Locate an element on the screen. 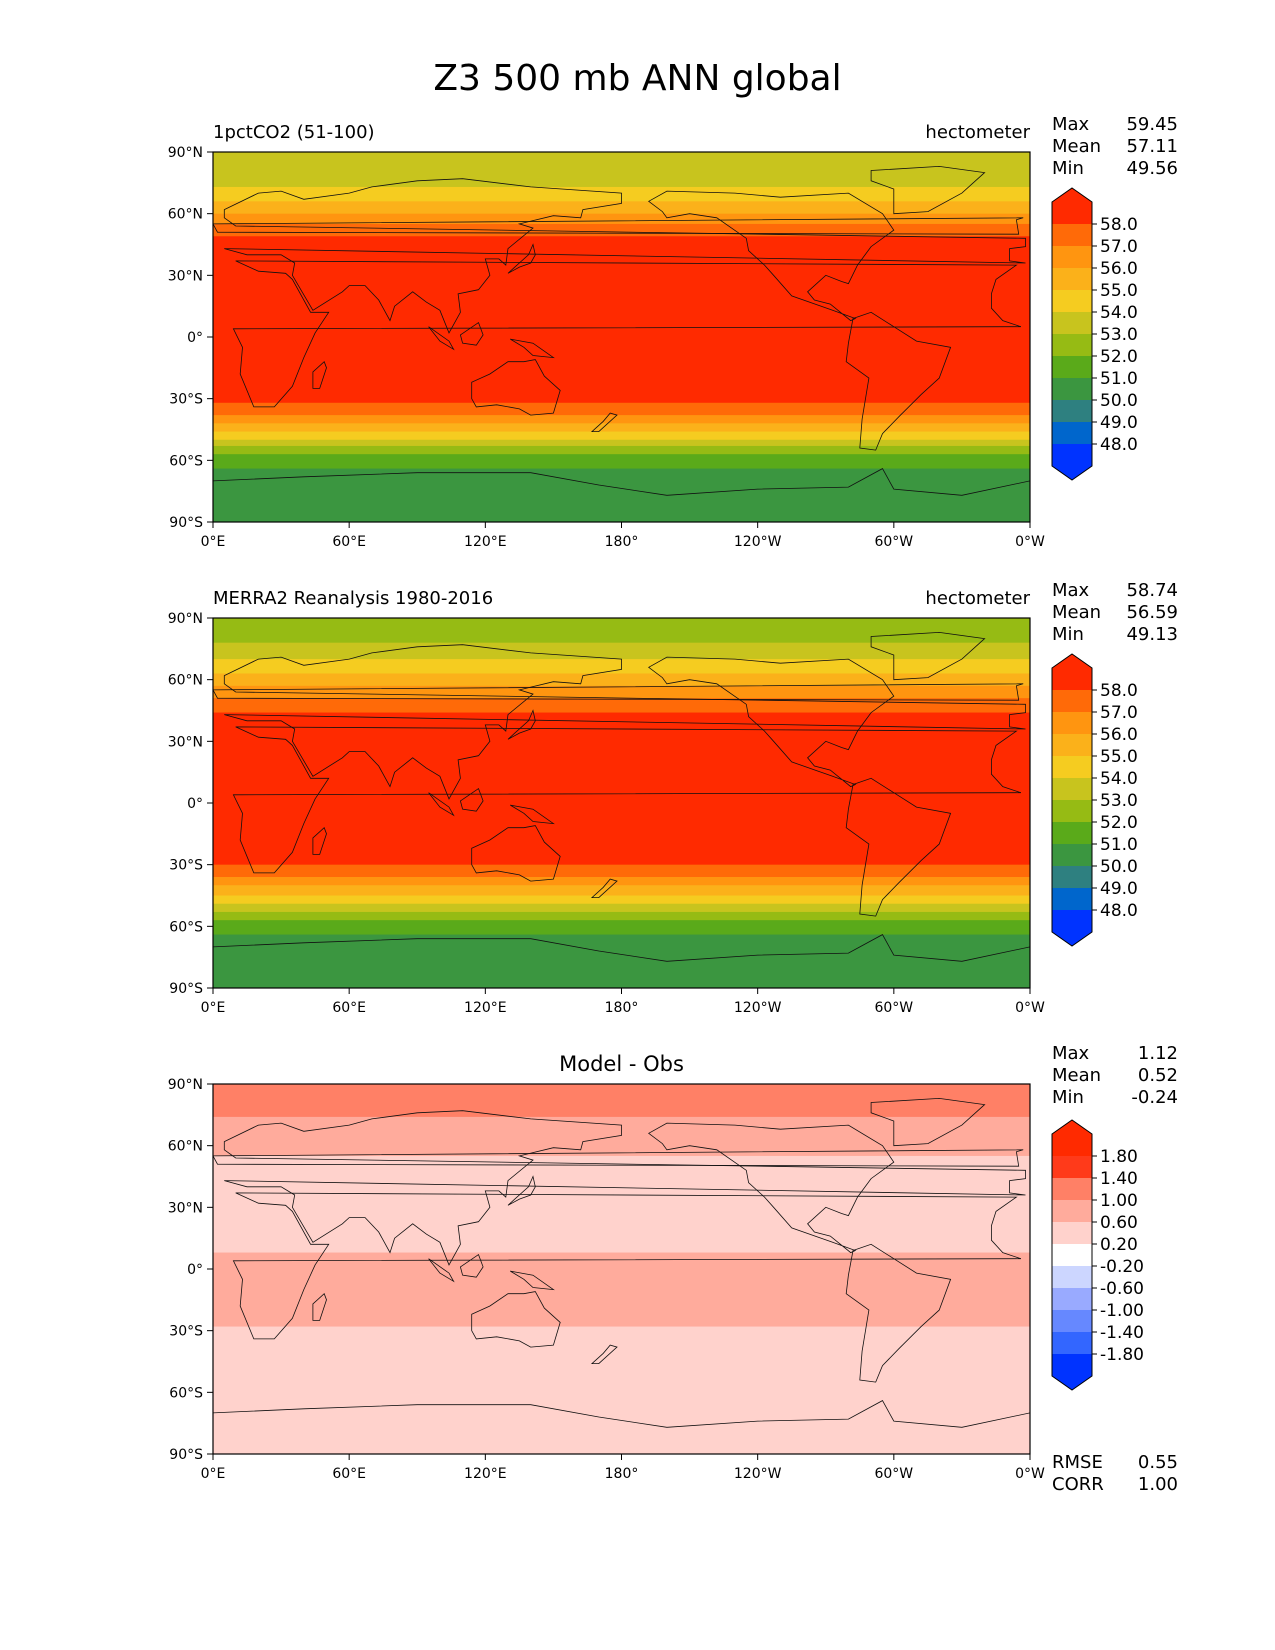  x-tick-label: 60°W is located at coordinates (893, 1008).